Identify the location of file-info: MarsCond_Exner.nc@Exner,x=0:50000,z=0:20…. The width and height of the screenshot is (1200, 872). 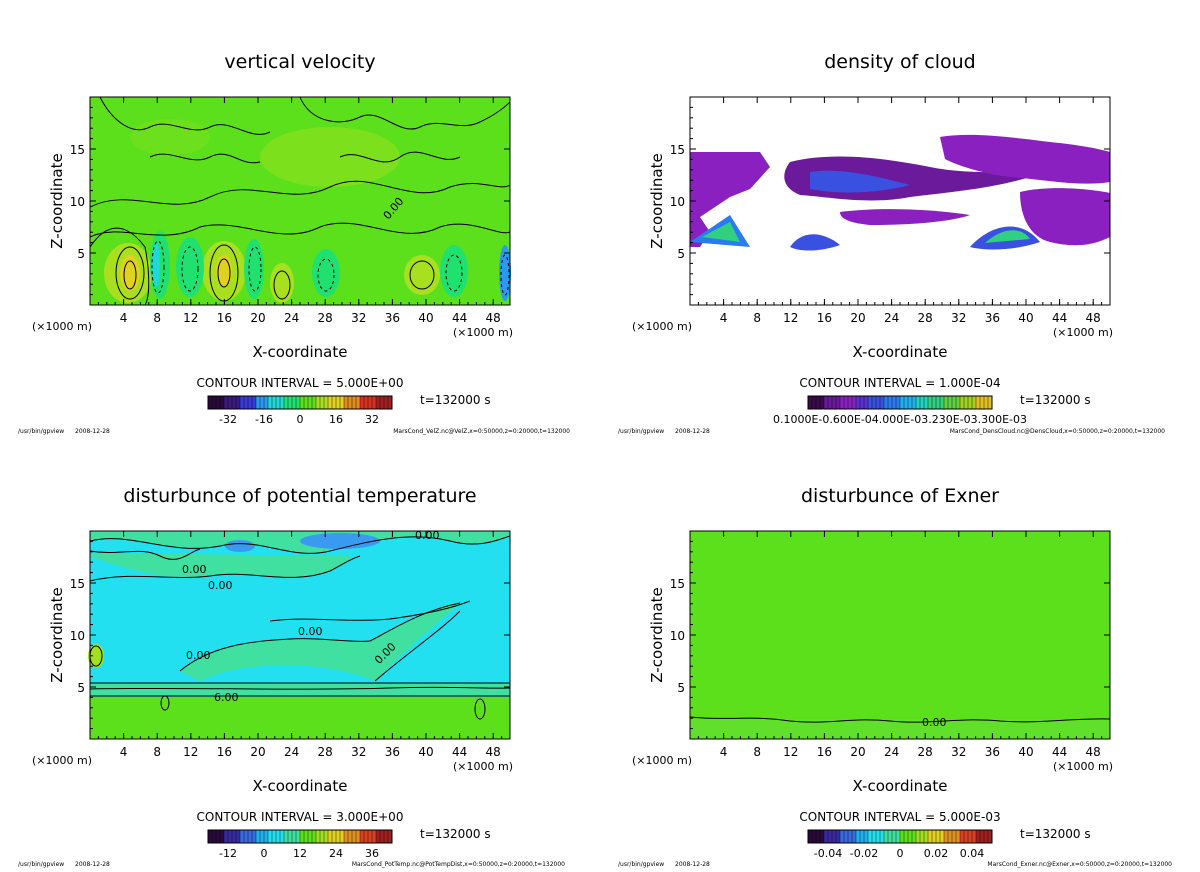
(1079, 864).